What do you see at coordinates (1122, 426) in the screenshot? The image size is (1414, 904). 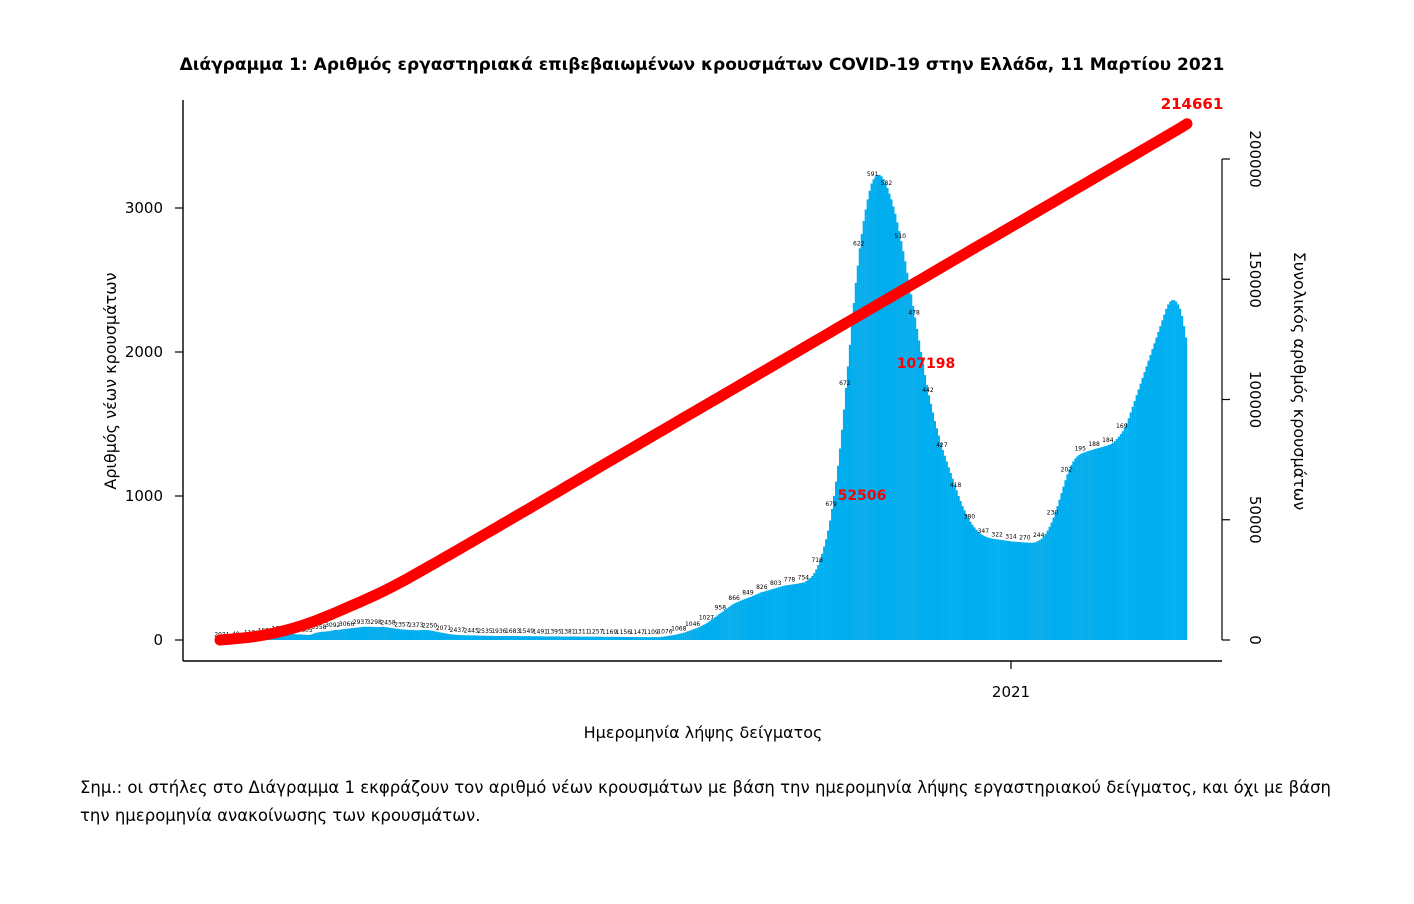 I see `bar-data-label: 169` at bounding box center [1122, 426].